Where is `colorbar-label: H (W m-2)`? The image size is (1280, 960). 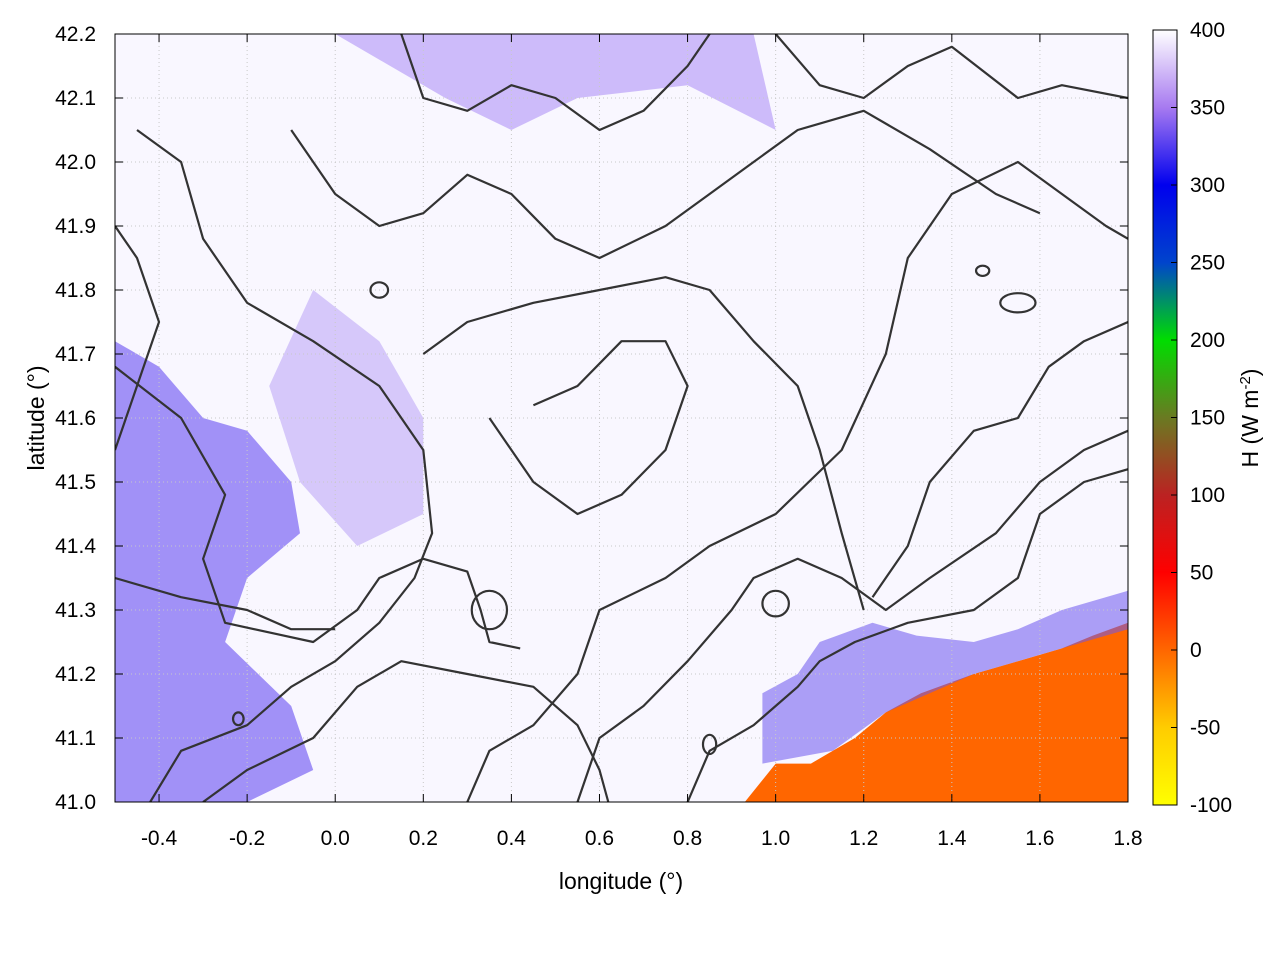 colorbar-label: H (W m-2) is located at coordinates (1250, 418).